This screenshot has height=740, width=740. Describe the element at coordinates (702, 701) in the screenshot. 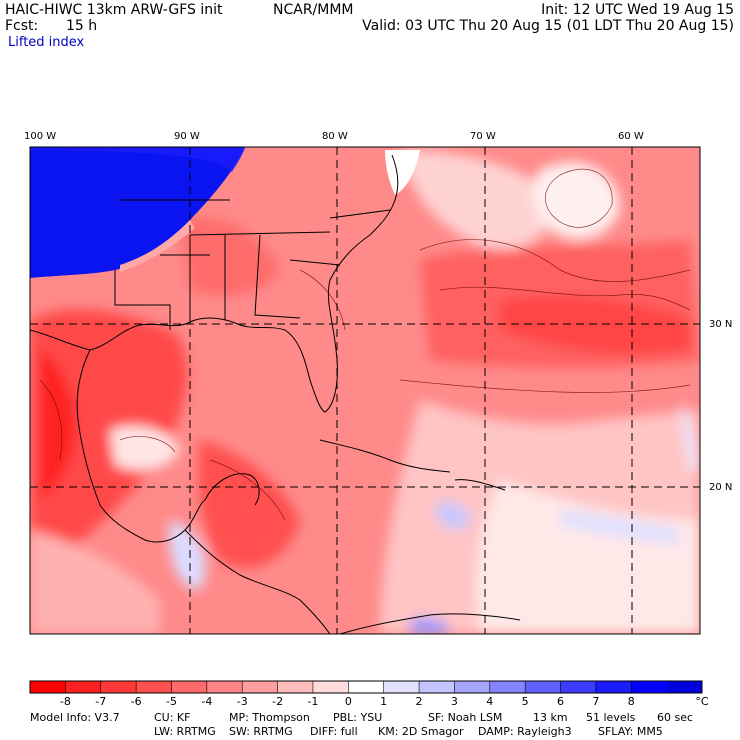

I see `colorbar-unit: °C` at that location.